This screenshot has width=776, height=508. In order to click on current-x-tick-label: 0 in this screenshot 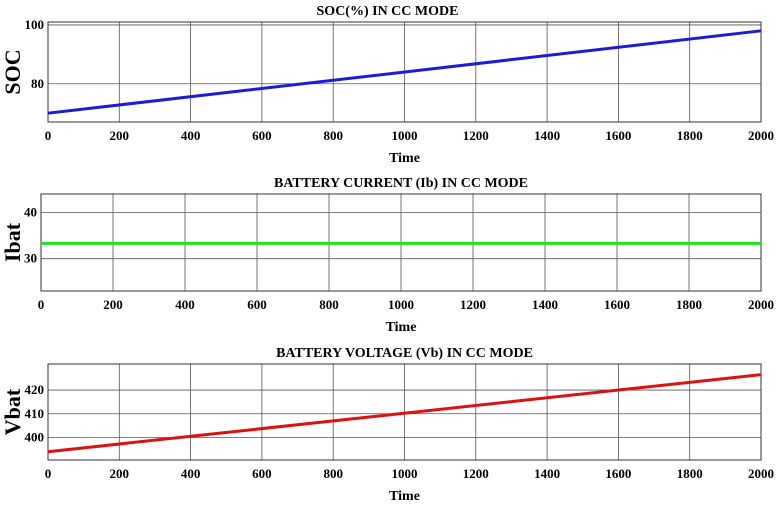, I will do `click(41, 304)`.